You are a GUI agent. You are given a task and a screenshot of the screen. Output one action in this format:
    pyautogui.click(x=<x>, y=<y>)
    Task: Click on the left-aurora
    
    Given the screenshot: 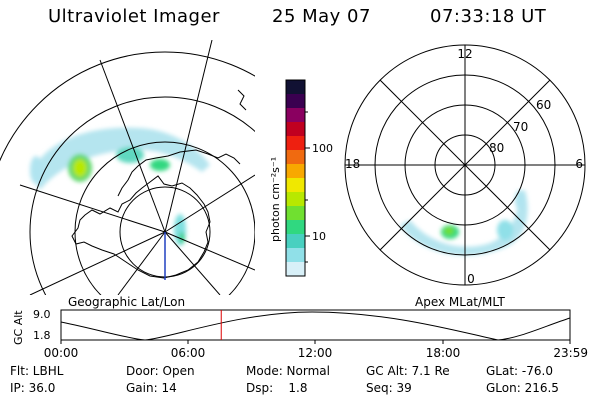 What is the action you would take?
    pyautogui.click(x=120, y=186)
    